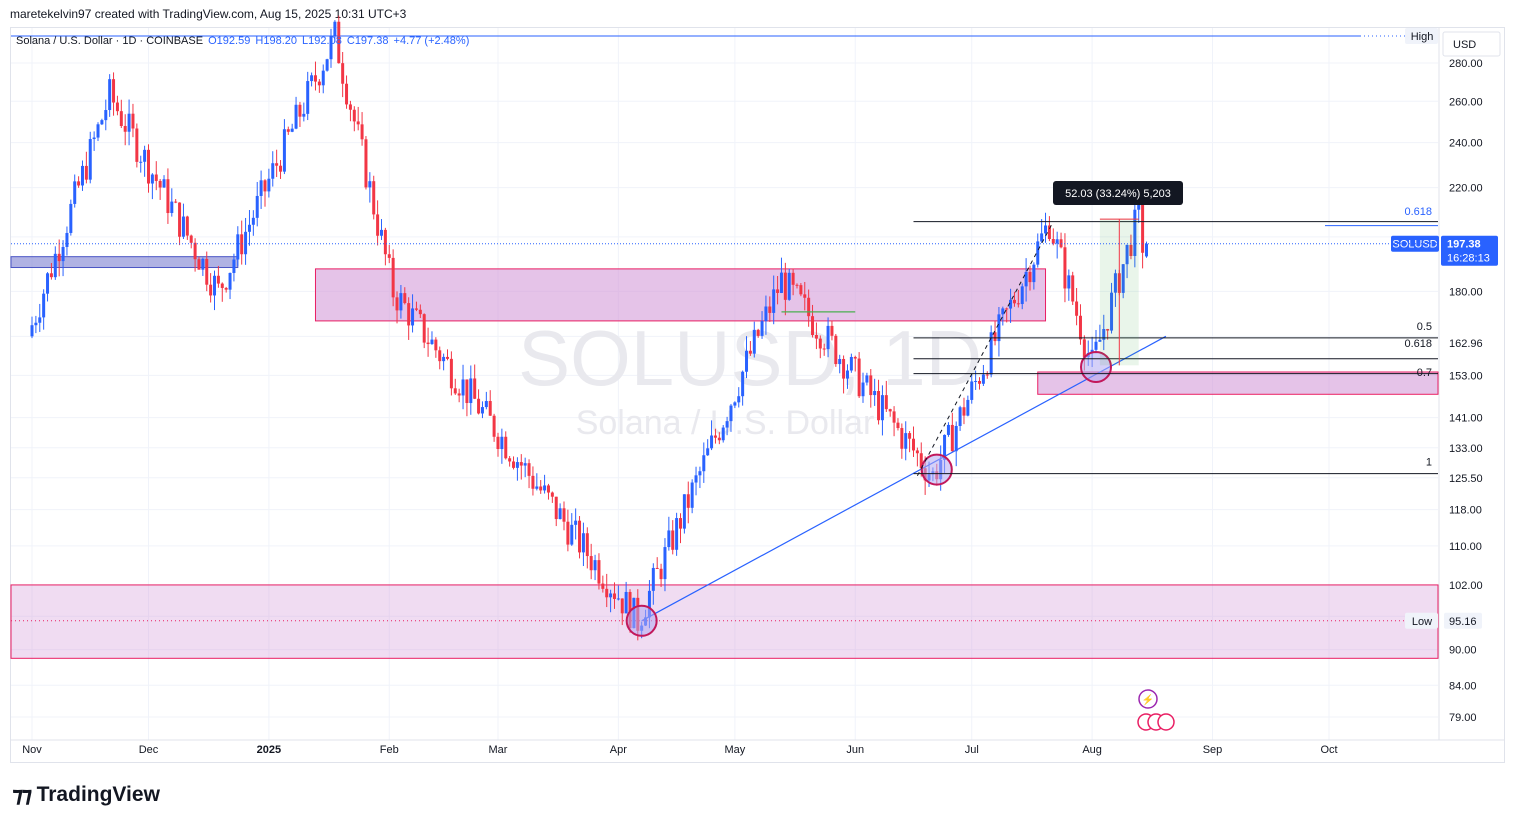  Describe the element at coordinates (1418, 344) in the screenshot. I see `fib-label: 0.618` at that location.